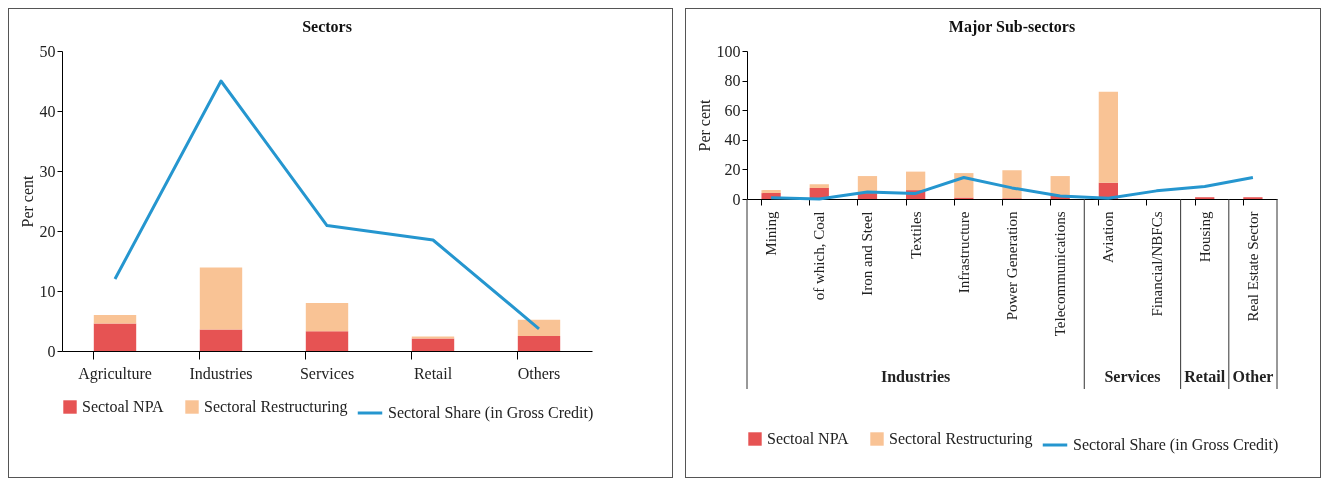 The image size is (1330, 489). What do you see at coordinates (327, 373) in the screenshot?
I see `x-tick-label: Services` at bounding box center [327, 373].